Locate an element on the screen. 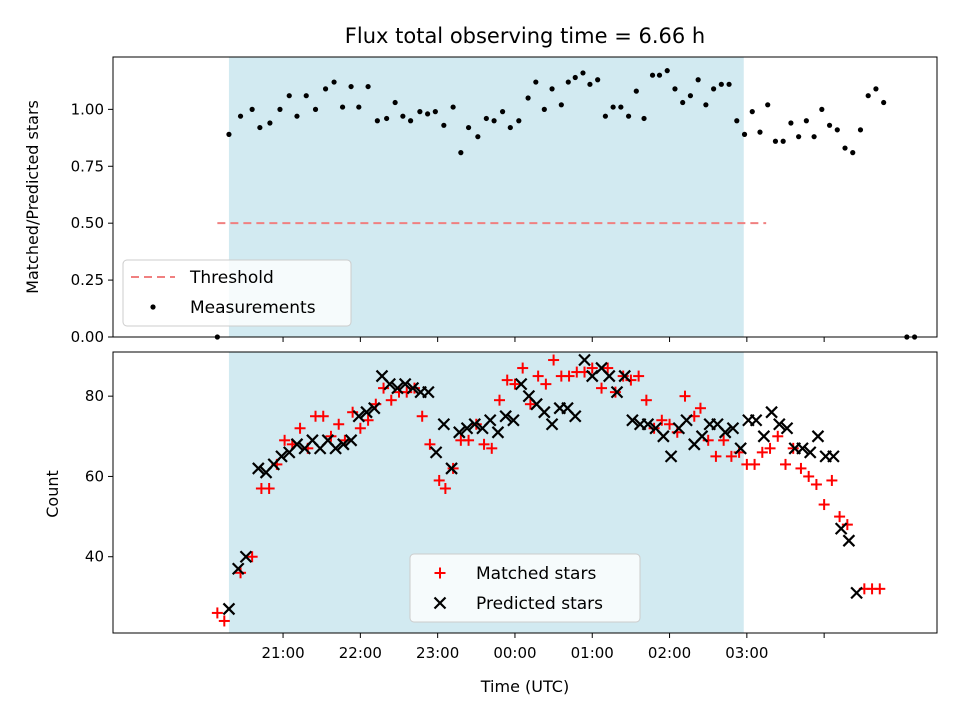  top-y-axis-label: Matched/Predicted stars is located at coordinates (32, 197).